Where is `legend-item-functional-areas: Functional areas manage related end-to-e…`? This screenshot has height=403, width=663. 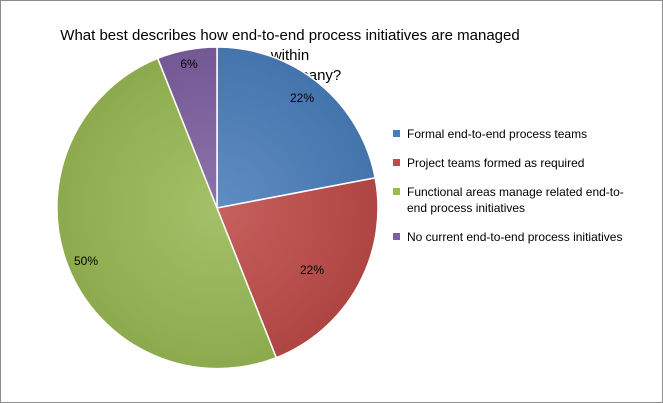 legend-item-functional-areas: Functional areas manage related end-to-e… is located at coordinates (518, 200).